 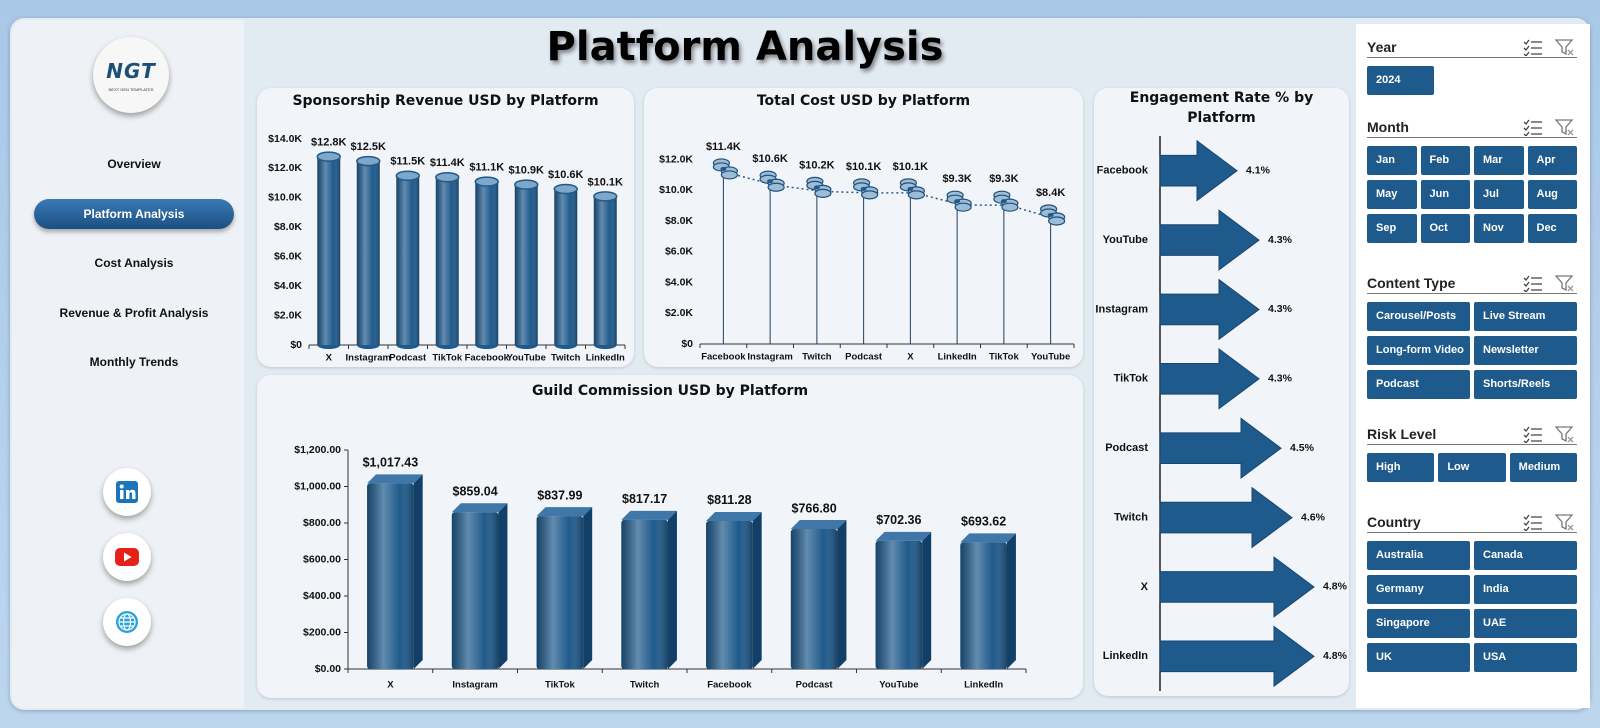 I want to click on x-tick-label: TikTok, so click(x=560, y=685).